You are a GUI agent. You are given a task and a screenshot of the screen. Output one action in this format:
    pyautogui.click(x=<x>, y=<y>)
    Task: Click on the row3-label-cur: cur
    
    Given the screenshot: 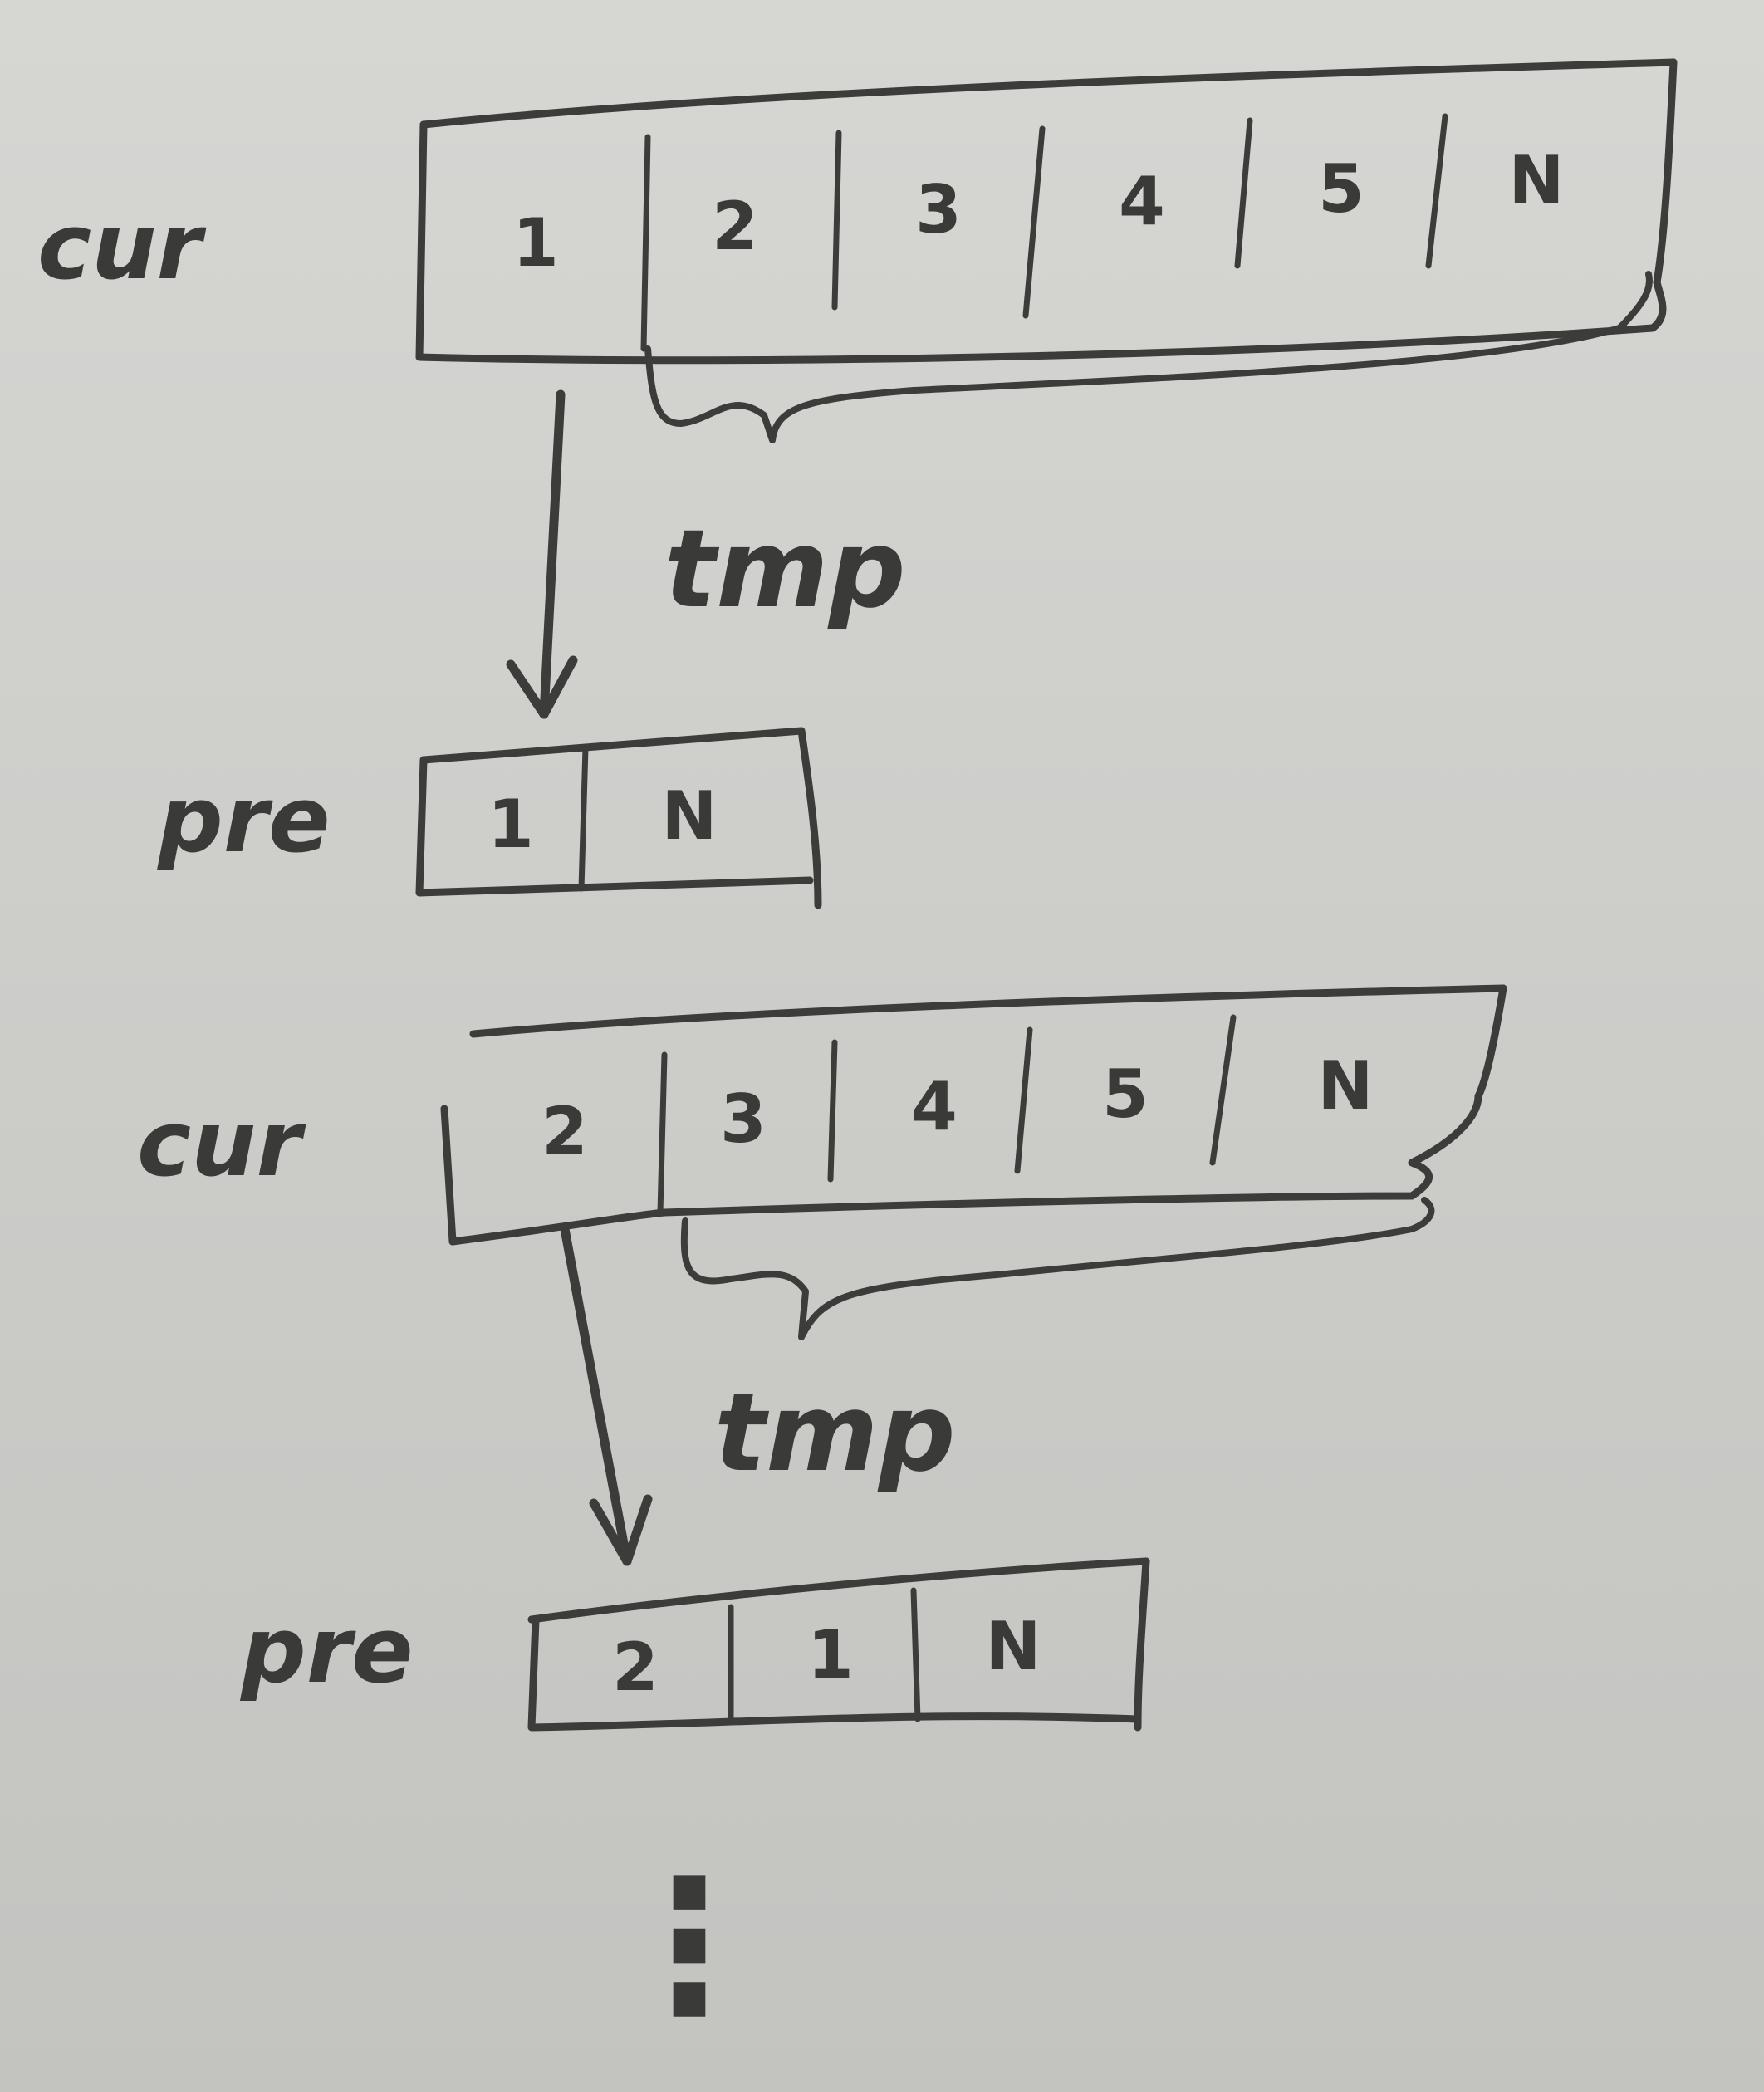 What is the action you would take?
    pyautogui.click(x=221, y=1143)
    